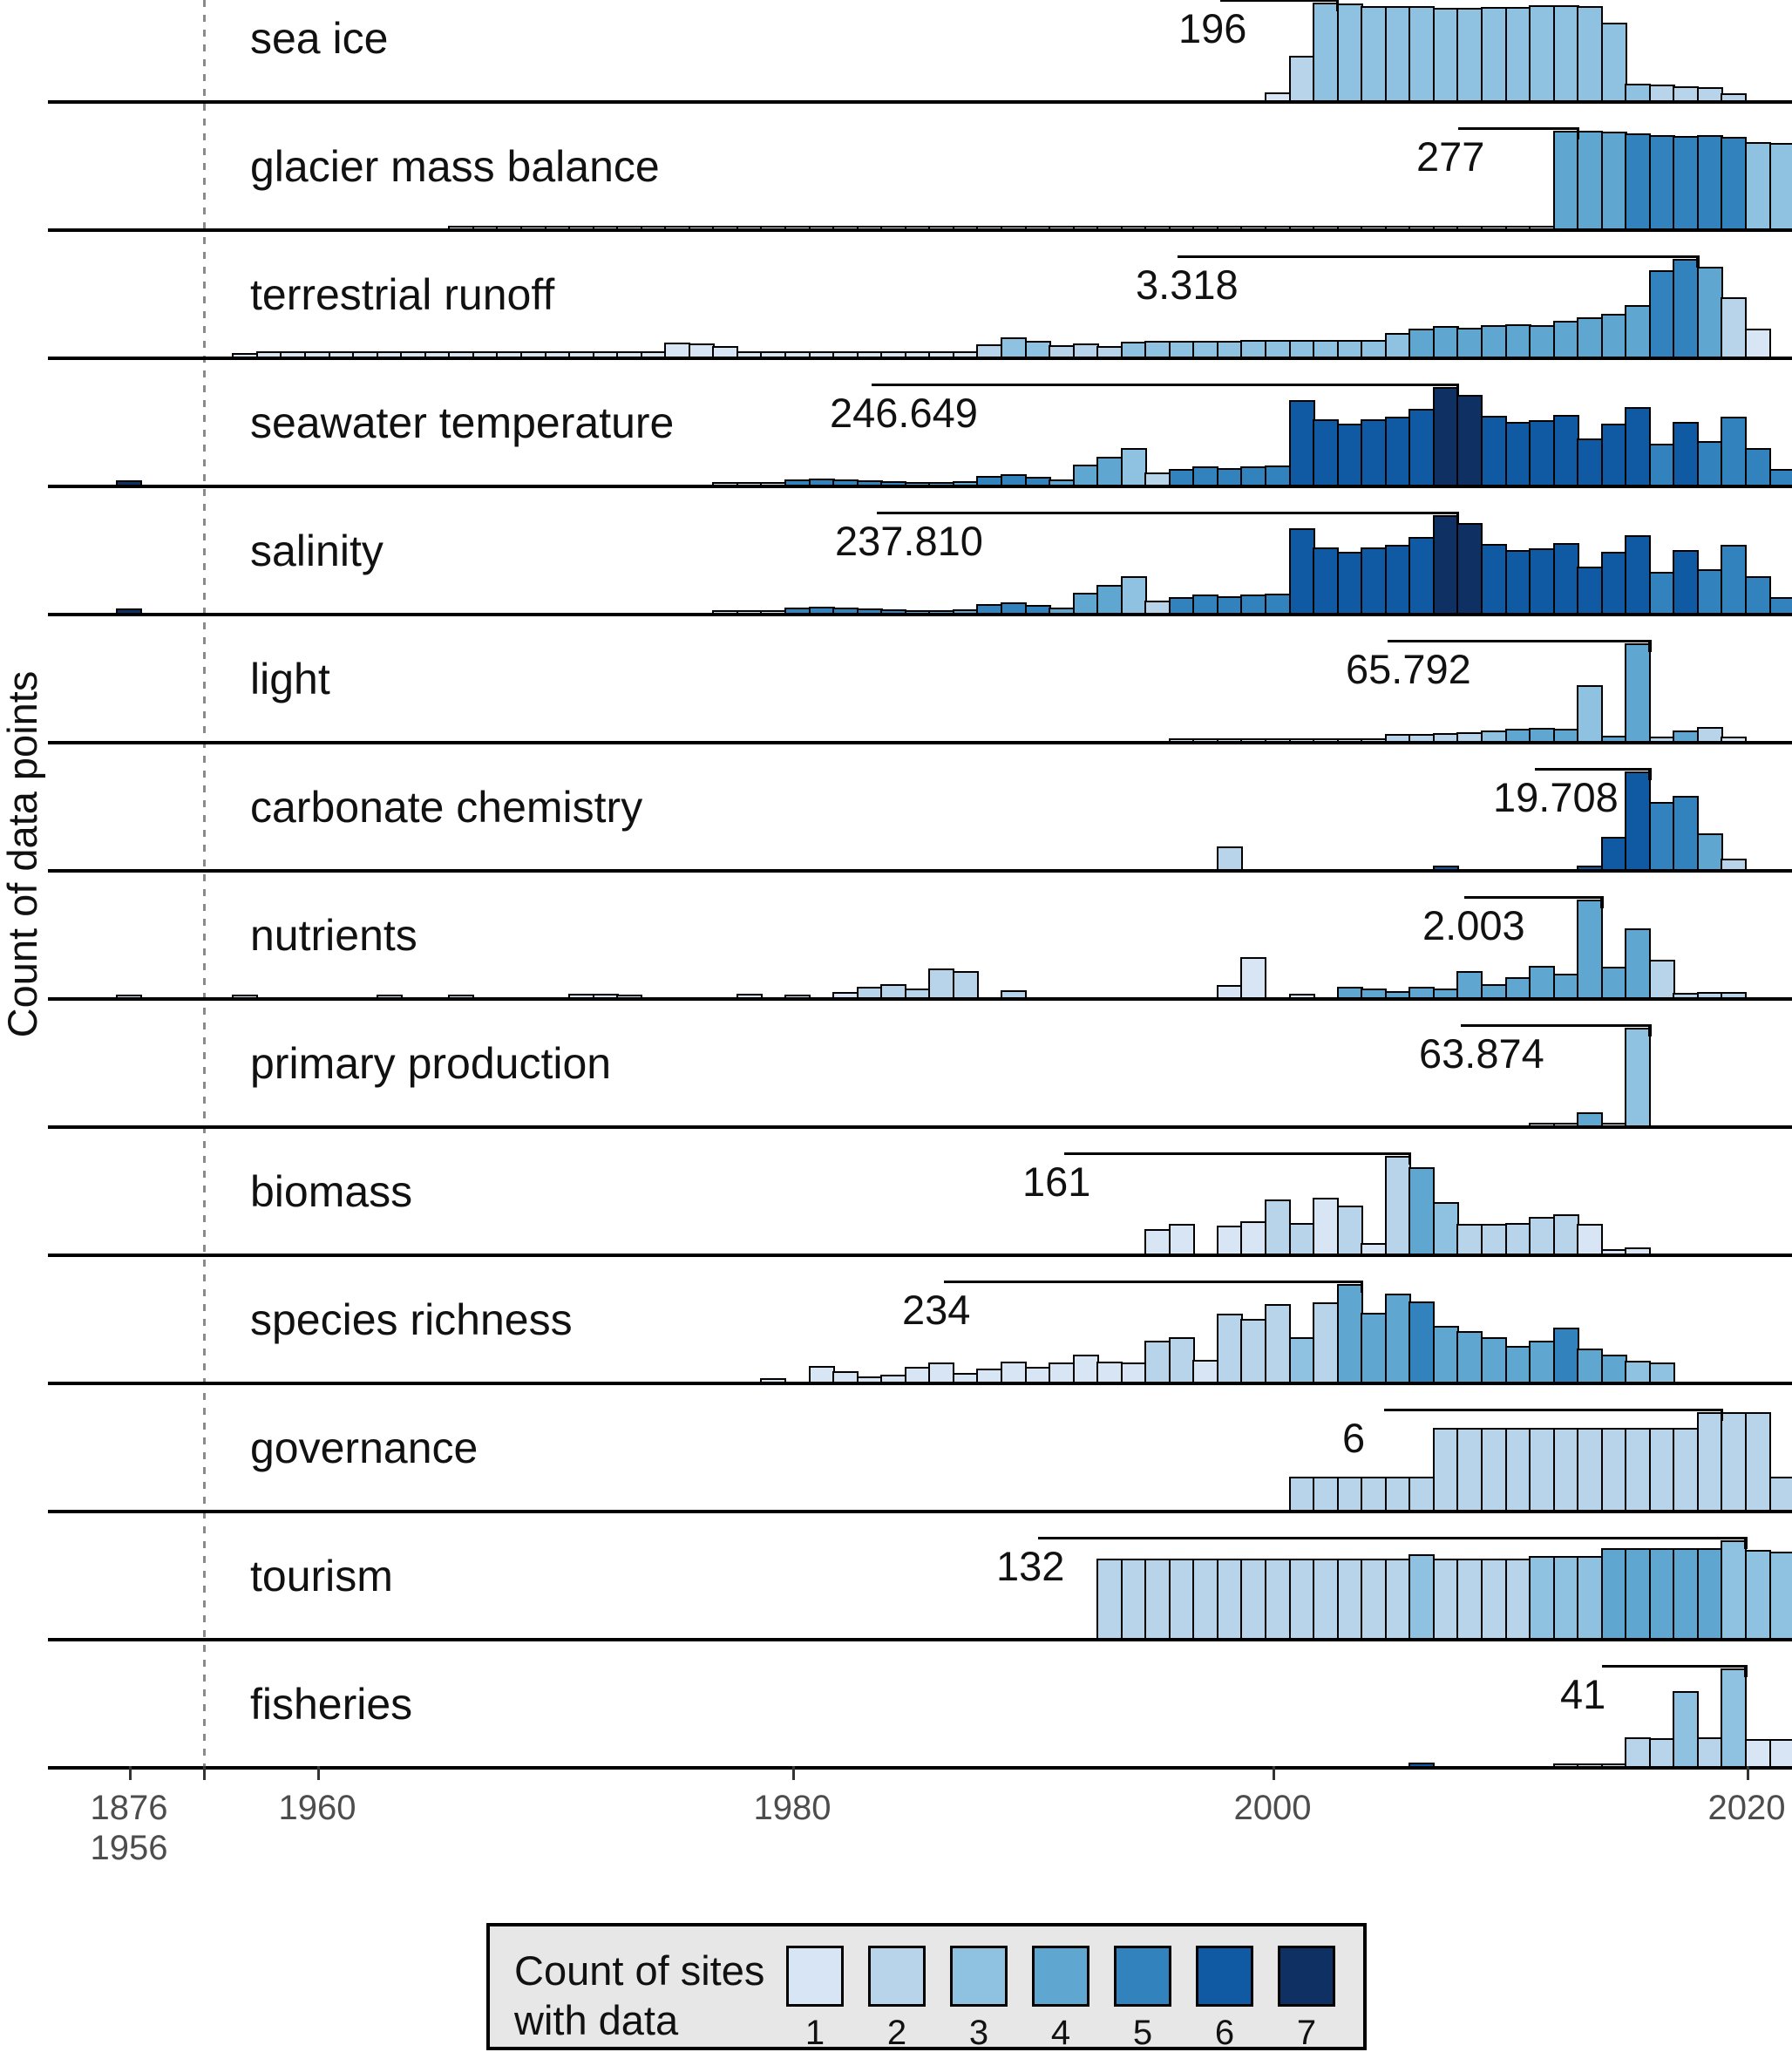  I want to click on bar-tourism-2019, so click(1734, 1589).